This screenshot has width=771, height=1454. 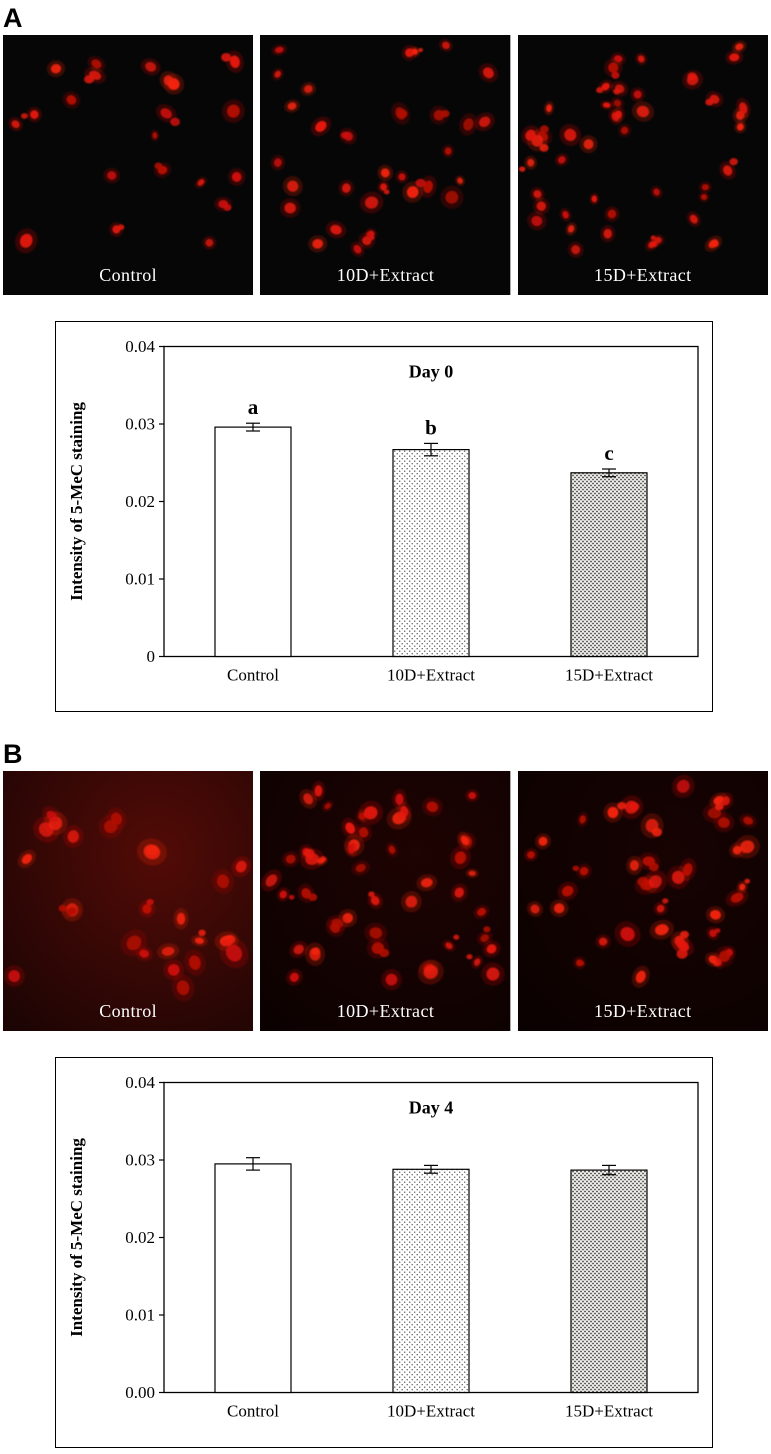 What do you see at coordinates (431, 372) in the screenshot?
I see `chart-title: Day 0` at bounding box center [431, 372].